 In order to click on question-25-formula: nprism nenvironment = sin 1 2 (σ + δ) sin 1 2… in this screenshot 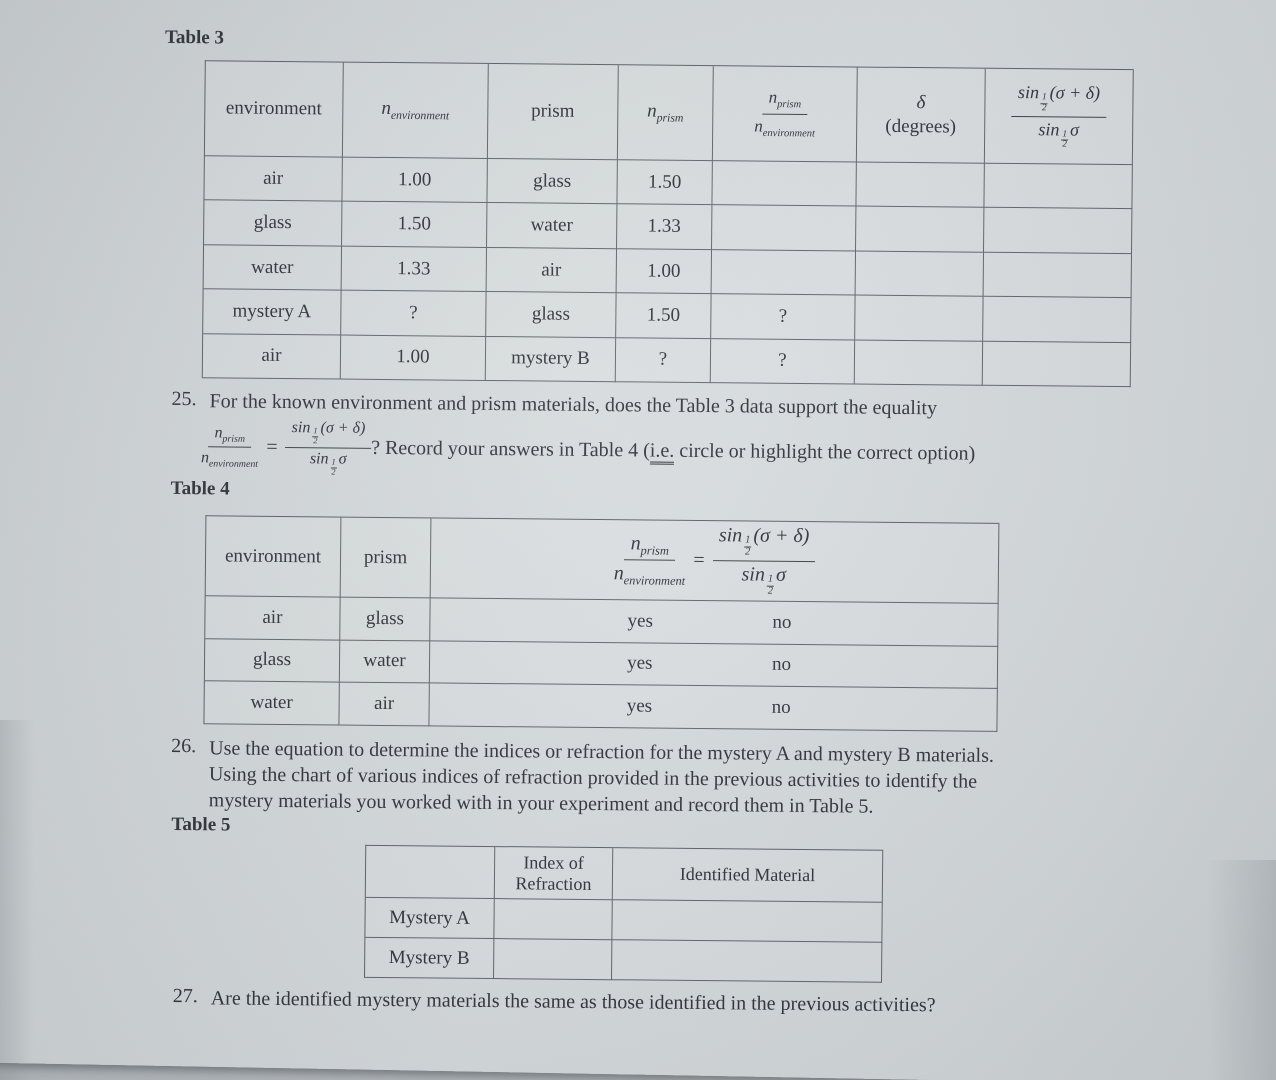, I will do `click(676, 451)`.